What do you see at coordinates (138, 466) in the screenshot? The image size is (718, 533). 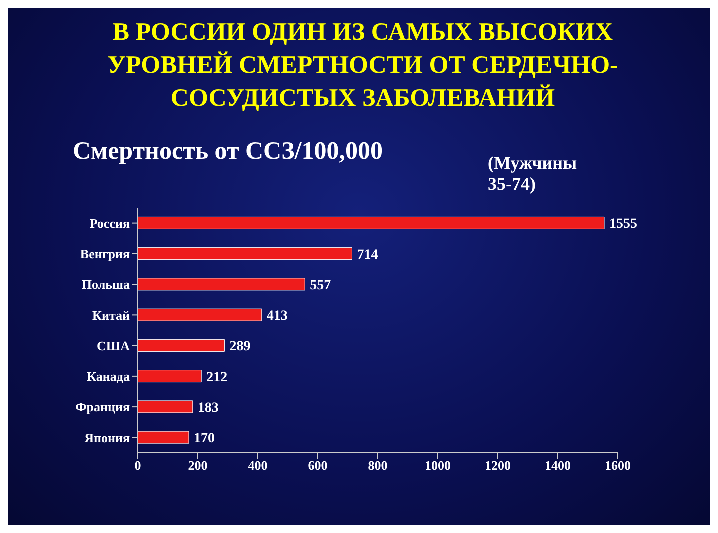 I see `x-tick-label: 0` at bounding box center [138, 466].